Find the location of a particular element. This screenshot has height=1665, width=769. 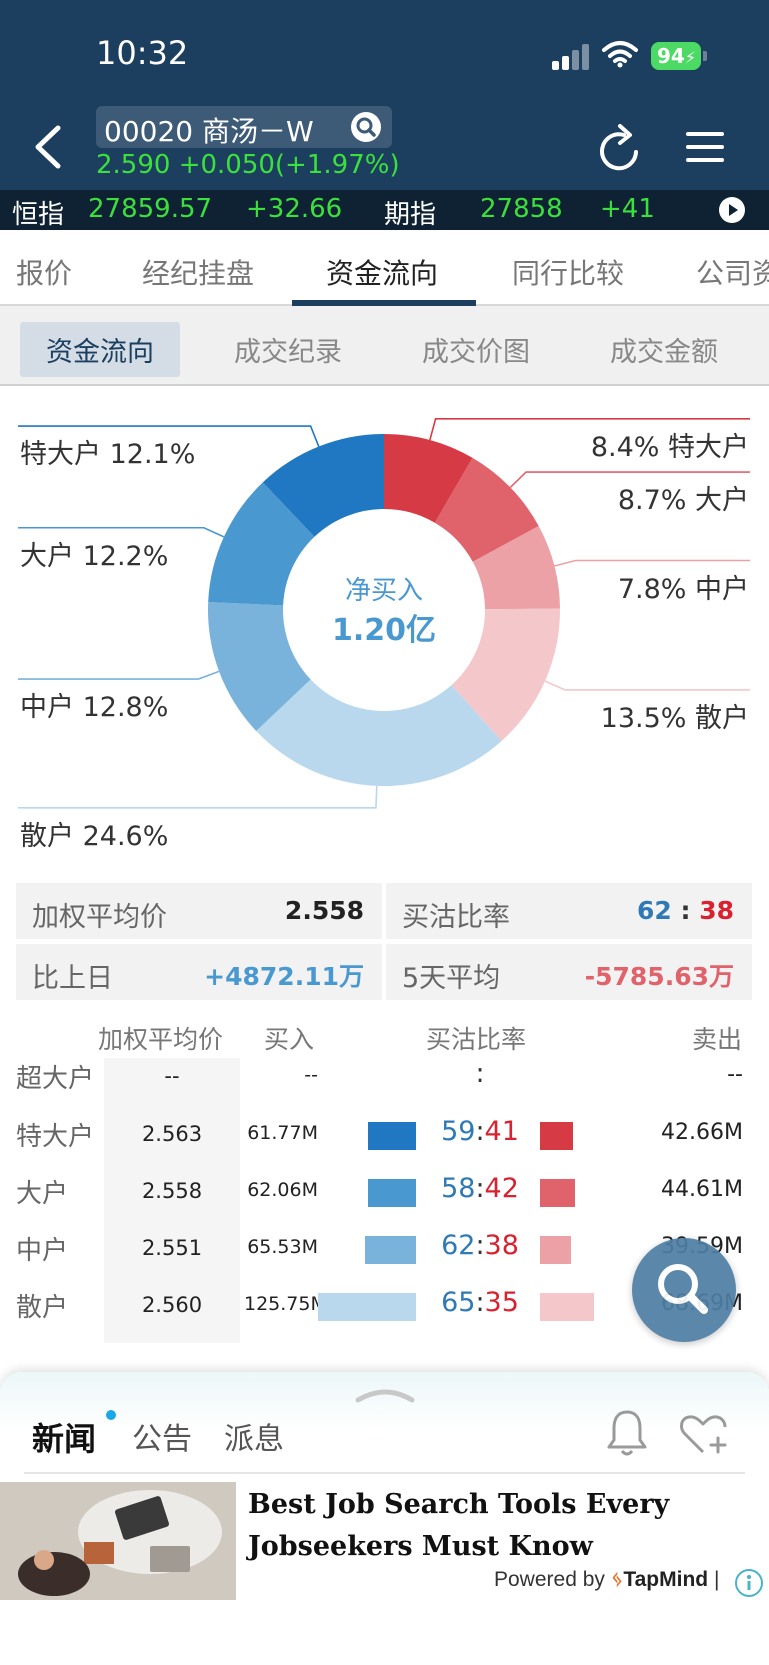

unread-dot is located at coordinates (111, 1415).